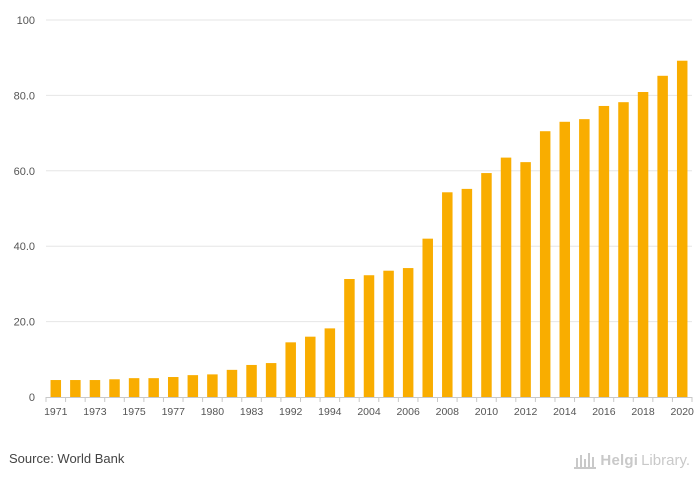 This screenshot has width=700, height=483. What do you see at coordinates (193, 386) in the screenshot?
I see `bar-1978` at bounding box center [193, 386].